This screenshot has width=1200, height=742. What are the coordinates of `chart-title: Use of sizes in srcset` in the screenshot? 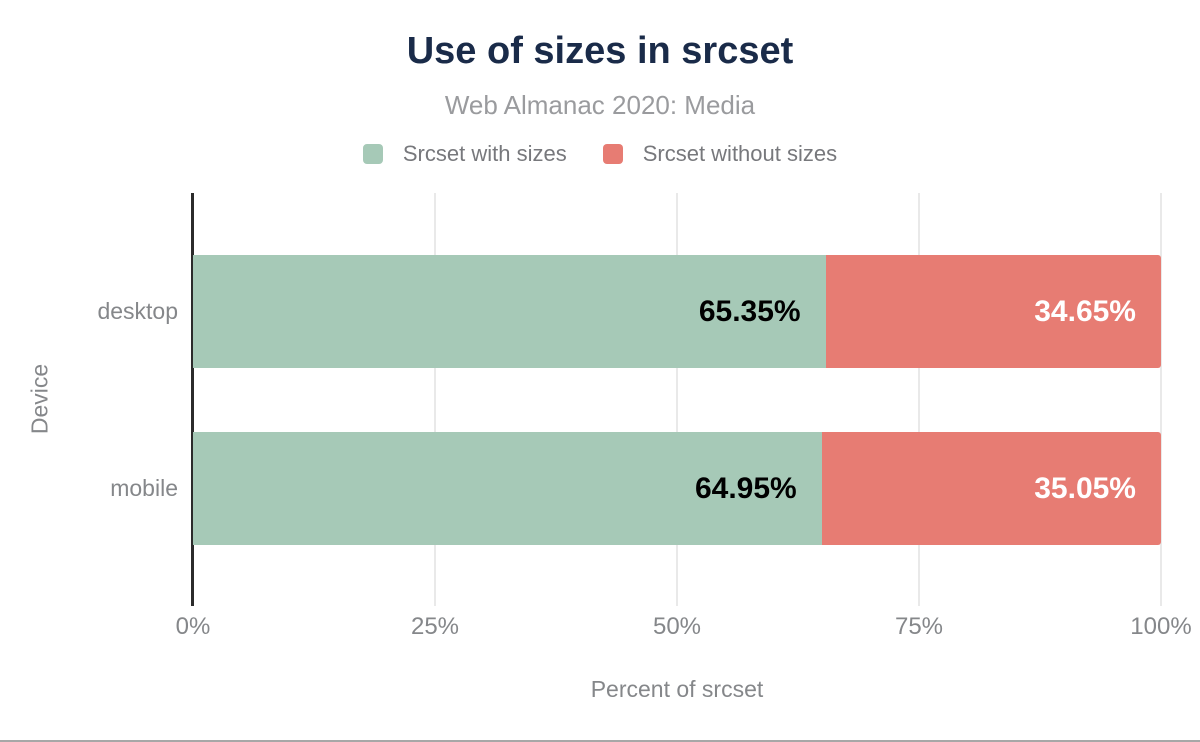 It's located at (600, 51).